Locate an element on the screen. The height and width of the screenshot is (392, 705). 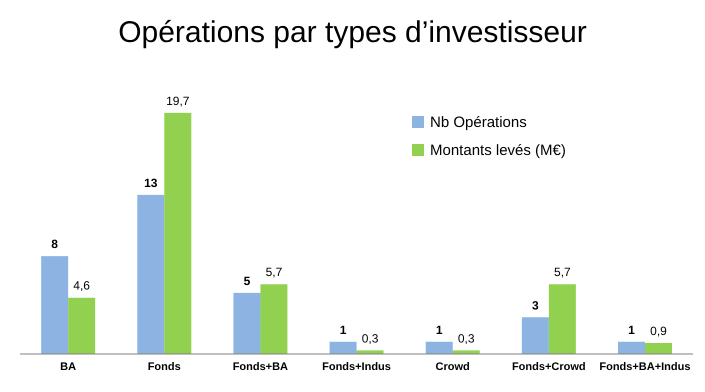
data-label: 0,9 is located at coordinates (659, 331).